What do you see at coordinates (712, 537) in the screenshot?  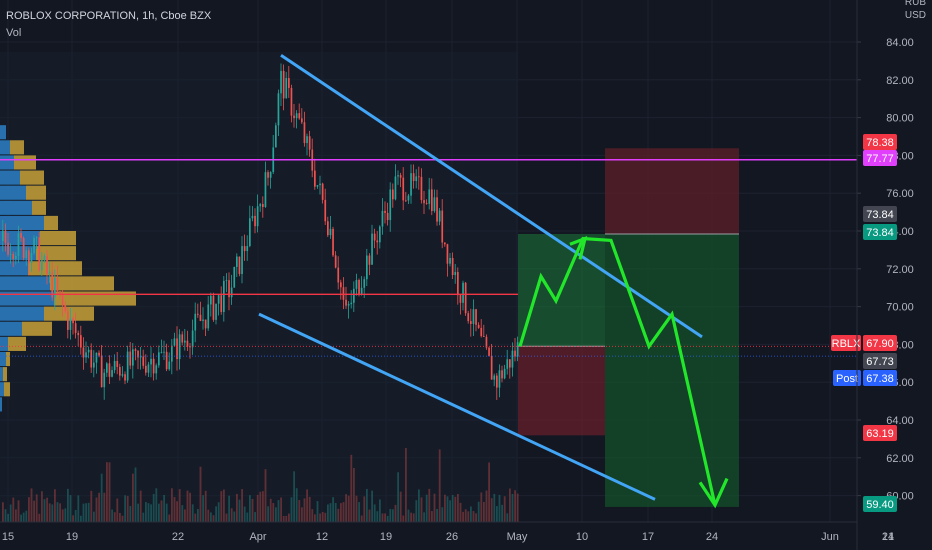 I see `x-tick-label: 24` at bounding box center [712, 537].